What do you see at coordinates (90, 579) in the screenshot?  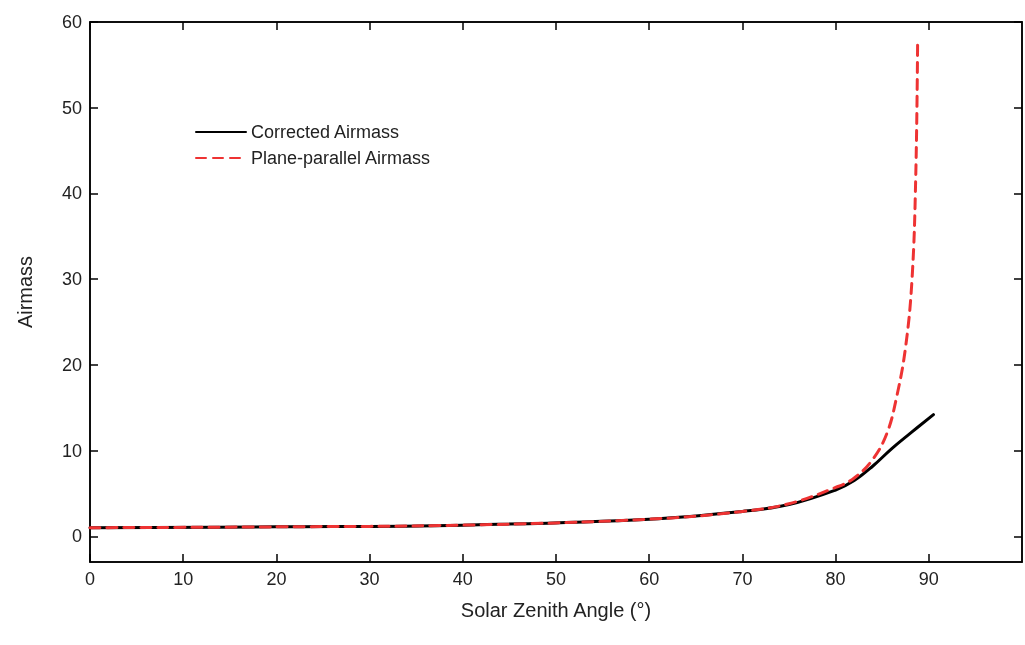 I see `x-tick-label: 0` at bounding box center [90, 579].